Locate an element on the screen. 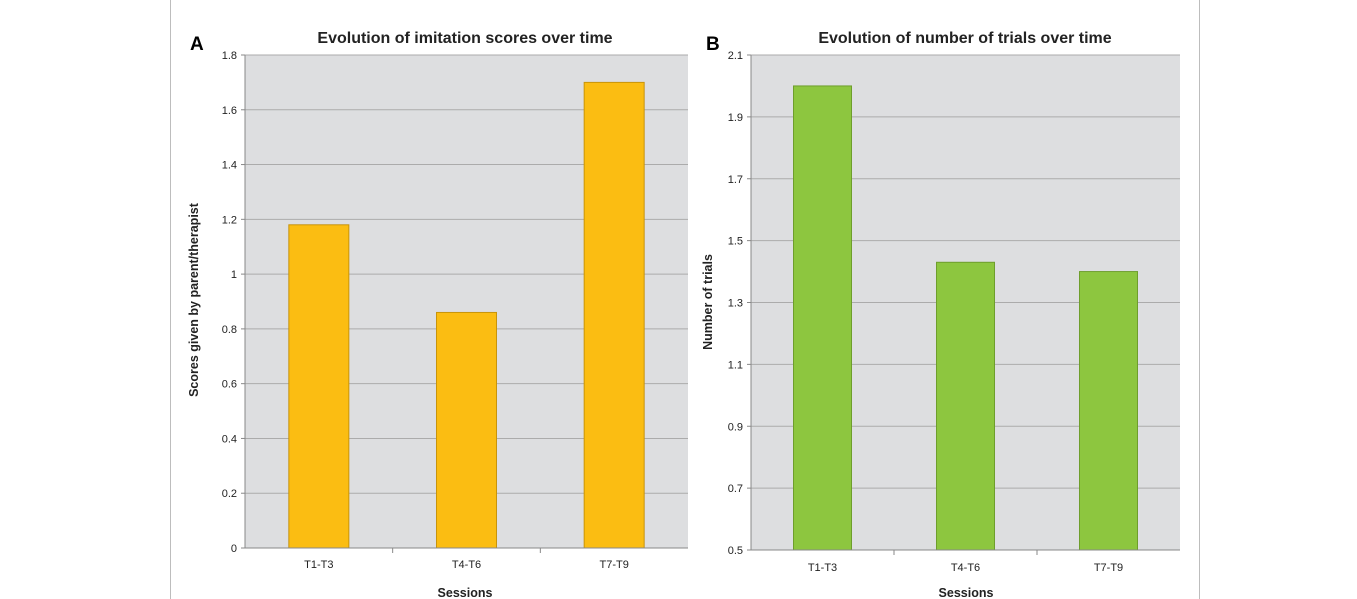 This screenshot has height=599, width=1357. y-tick-label: 1.4 is located at coordinates (229, 166).